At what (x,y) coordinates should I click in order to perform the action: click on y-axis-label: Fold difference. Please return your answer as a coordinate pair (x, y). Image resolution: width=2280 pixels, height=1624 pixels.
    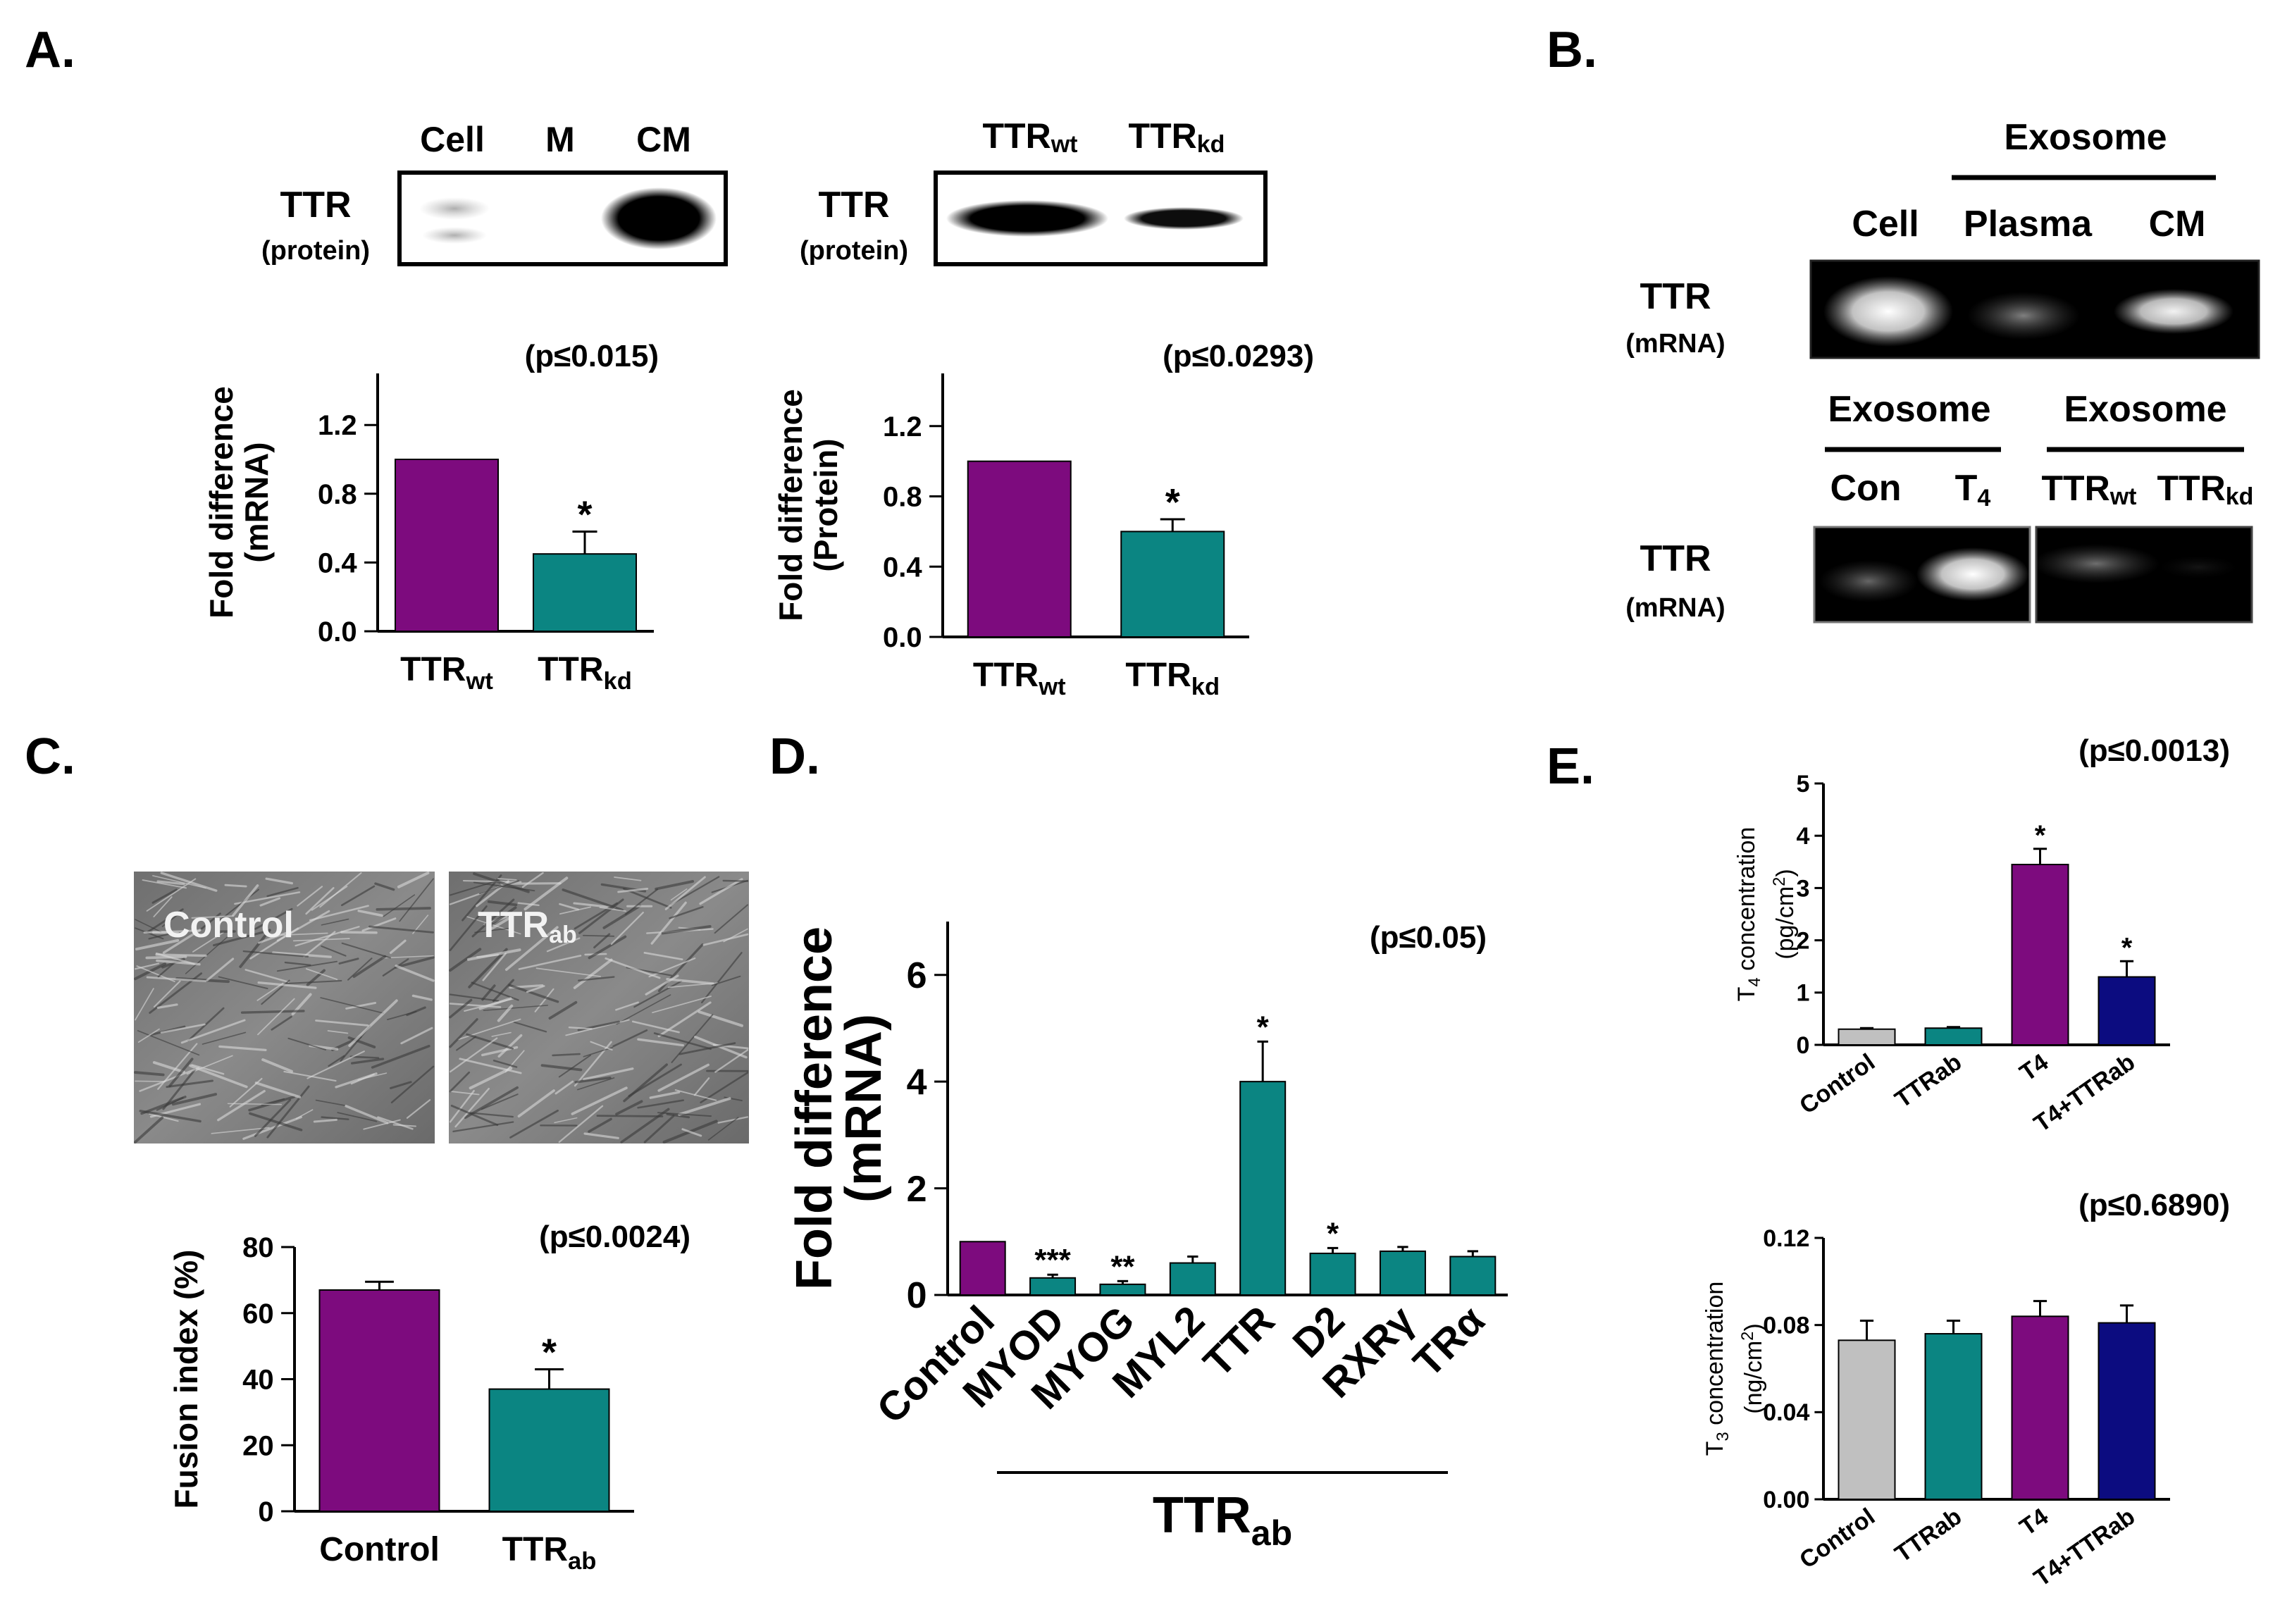
    Looking at the image, I should click on (221, 502).